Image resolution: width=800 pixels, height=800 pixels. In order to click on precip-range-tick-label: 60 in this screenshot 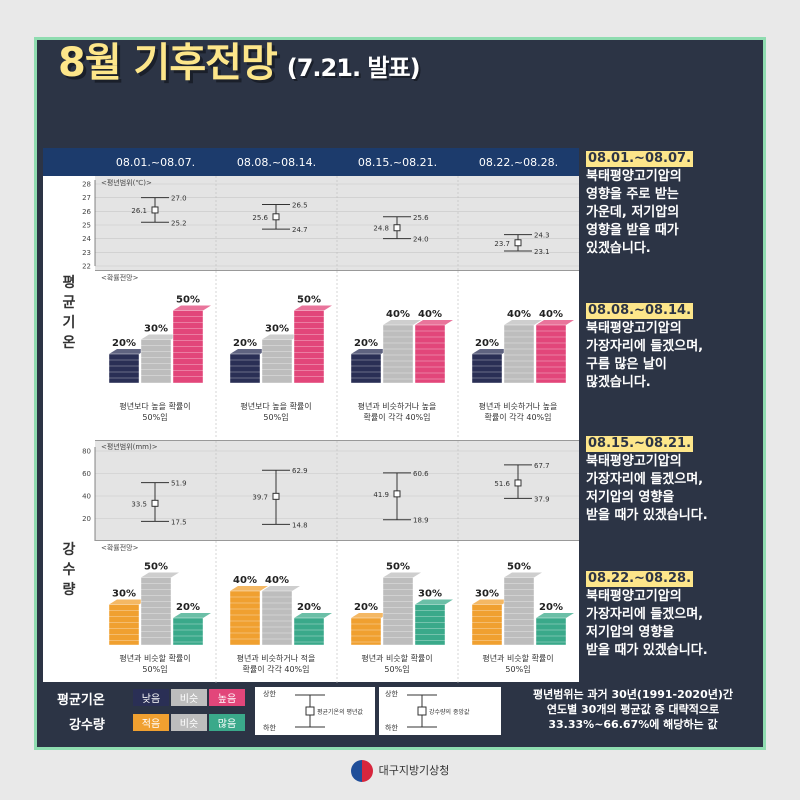, I will do `click(86, 474)`.